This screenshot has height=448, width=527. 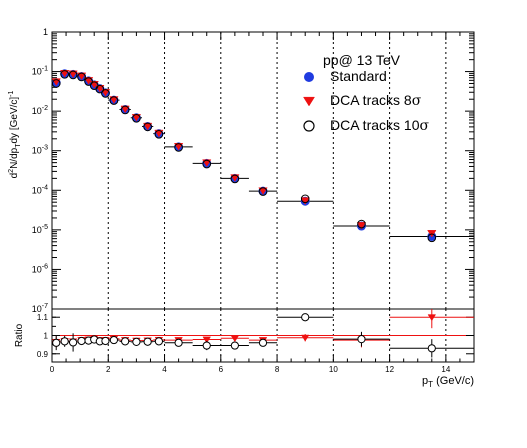 What do you see at coordinates (445, 369) in the screenshot?
I see `ratio-xtick-label: 14` at bounding box center [445, 369].